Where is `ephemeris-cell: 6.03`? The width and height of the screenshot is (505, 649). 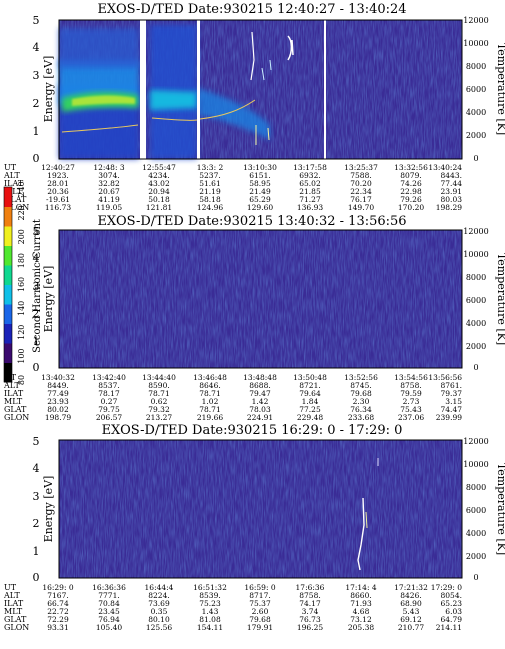
ephemeris-cell: 6.03 is located at coordinates (453, 611).